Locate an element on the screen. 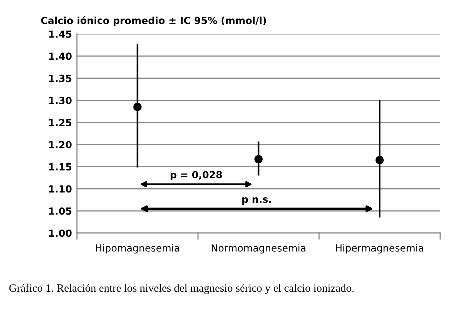 The image size is (454, 311). y-tick-label: 1.30 is located at coordinates (60, 100).